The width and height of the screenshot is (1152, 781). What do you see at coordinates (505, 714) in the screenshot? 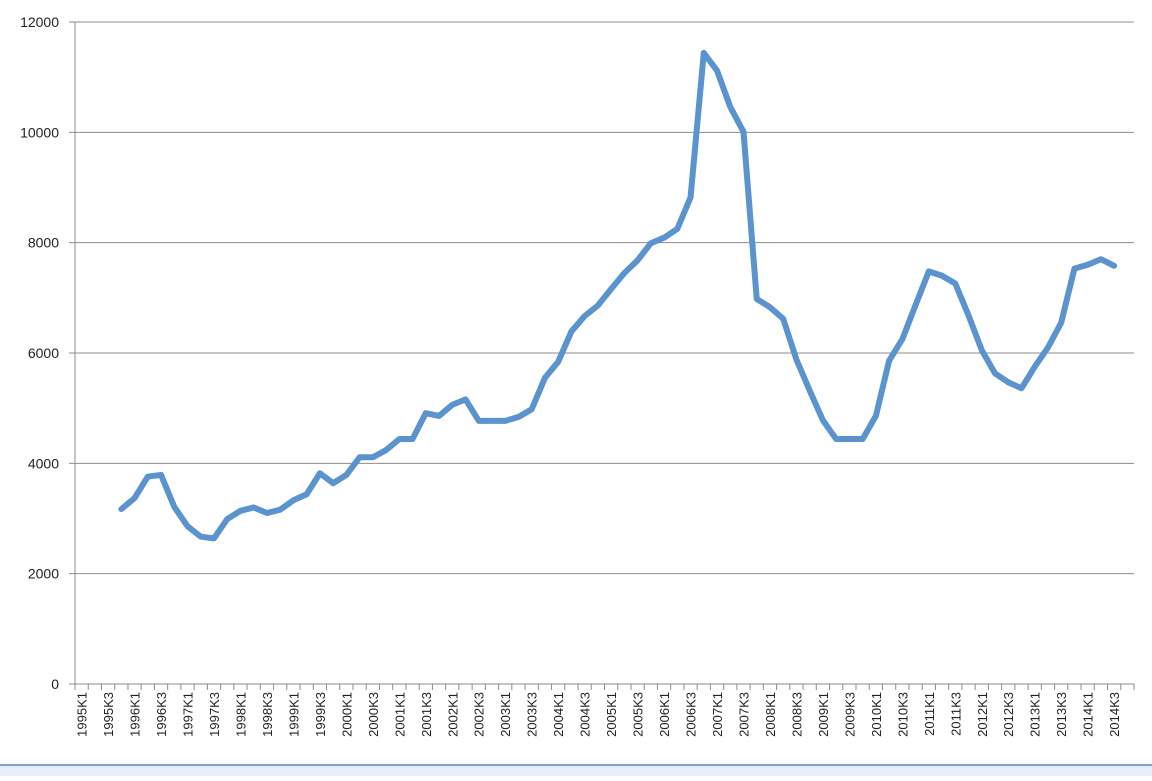
I see `x-tick-label: 2003K1` at bounding box center [505, 714].